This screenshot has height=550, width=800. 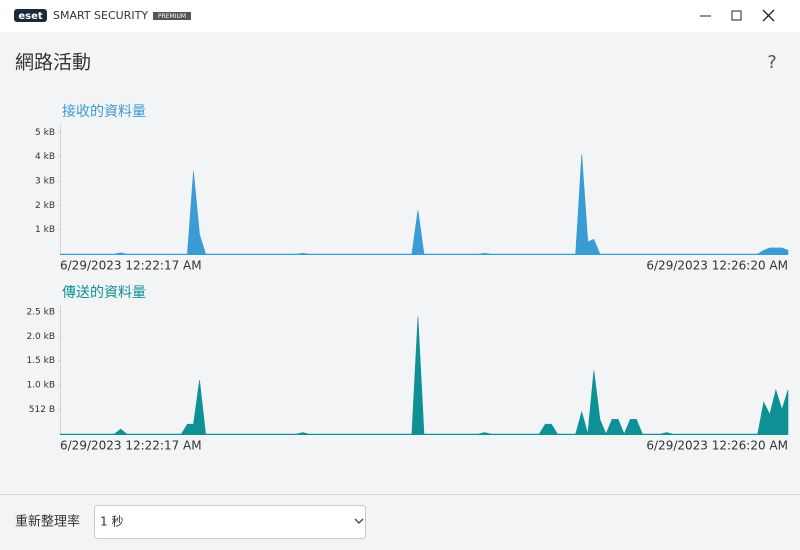 I want to click on y-tick-label: 1.5 kB, so click(x=40, y=361).